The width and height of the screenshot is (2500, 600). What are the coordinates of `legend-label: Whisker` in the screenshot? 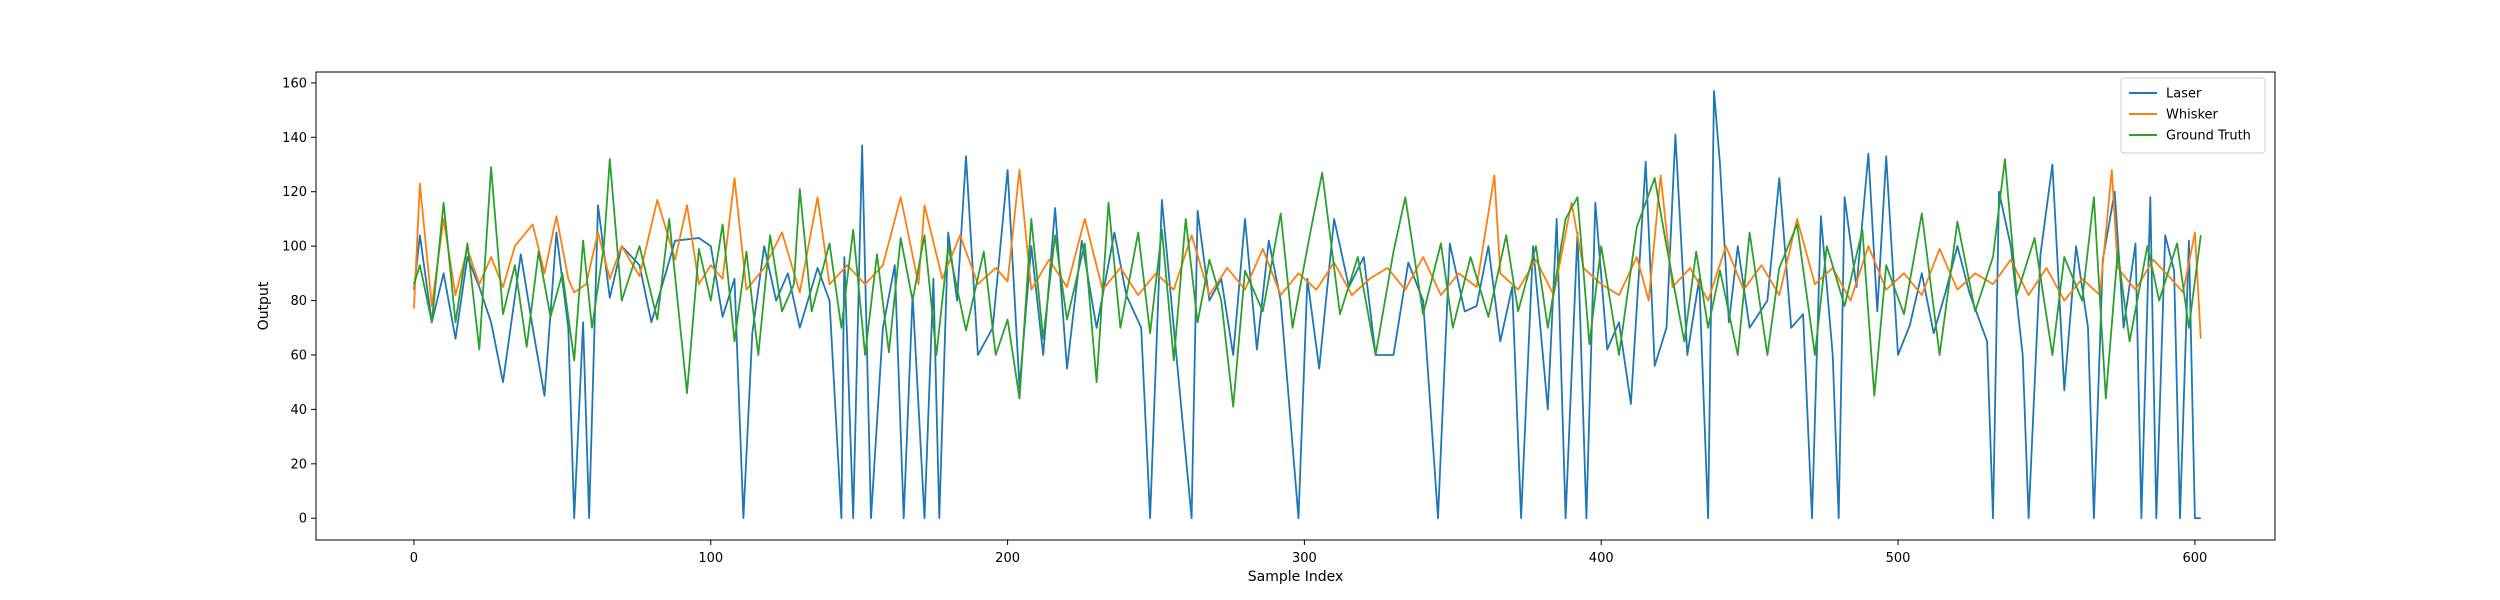 It's located at (2192, 115).